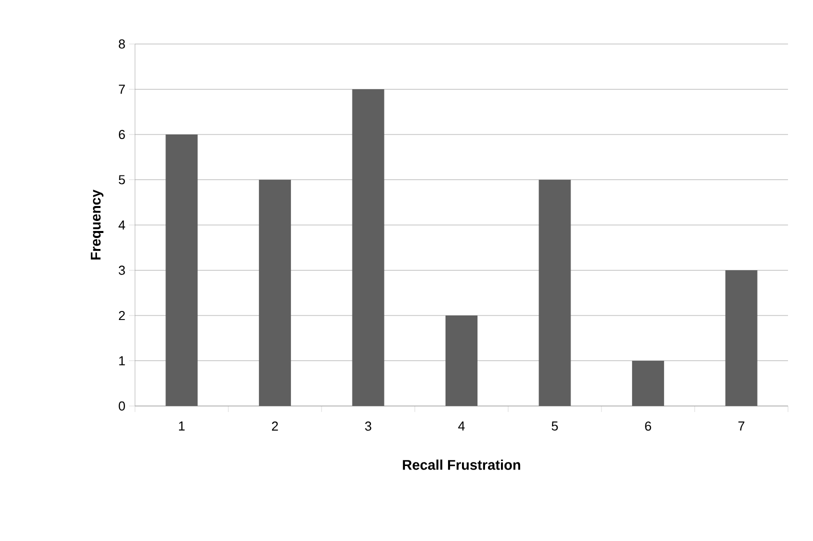 The width and height of the screenshot is (813, 541). I want to click on x-tick-label: 6, so click(648, 426).